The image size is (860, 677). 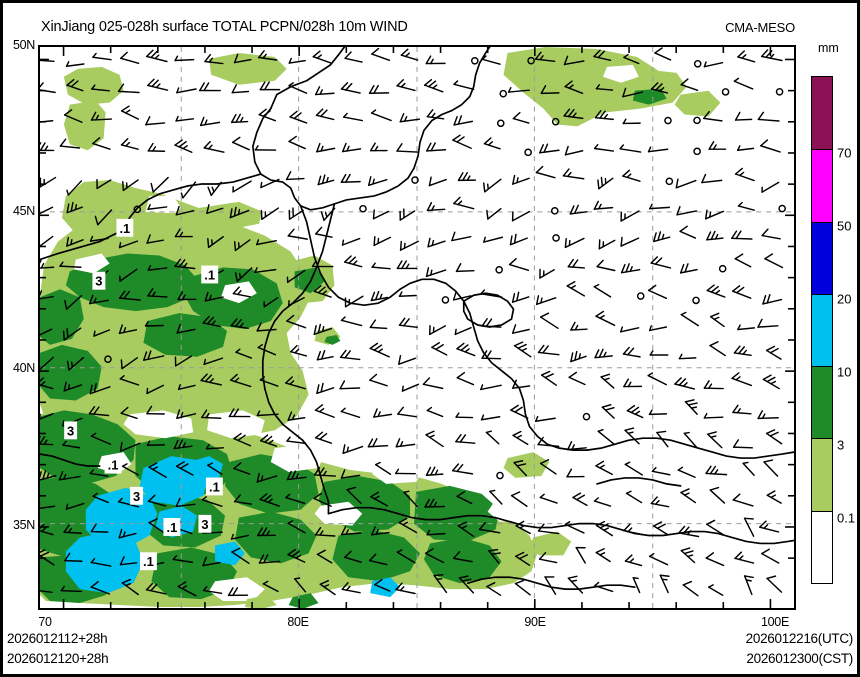 I want to click on contour-label-text: .1, so click(x=209, y=274).